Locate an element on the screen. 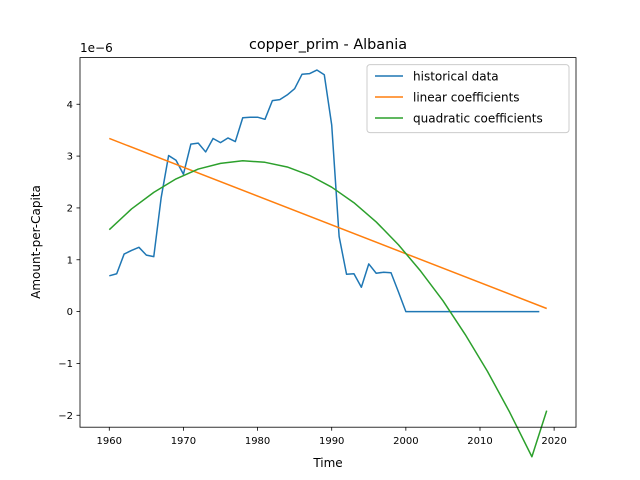  y-axis-scale-label: 1e−6 is located at coordinates (96, 48).